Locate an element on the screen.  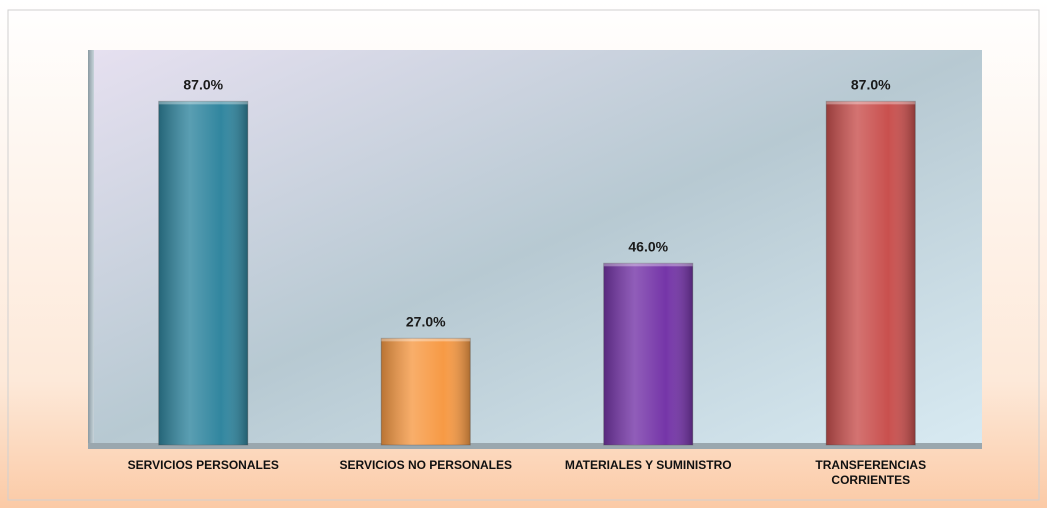
floor is located at coordinates (535, 446).